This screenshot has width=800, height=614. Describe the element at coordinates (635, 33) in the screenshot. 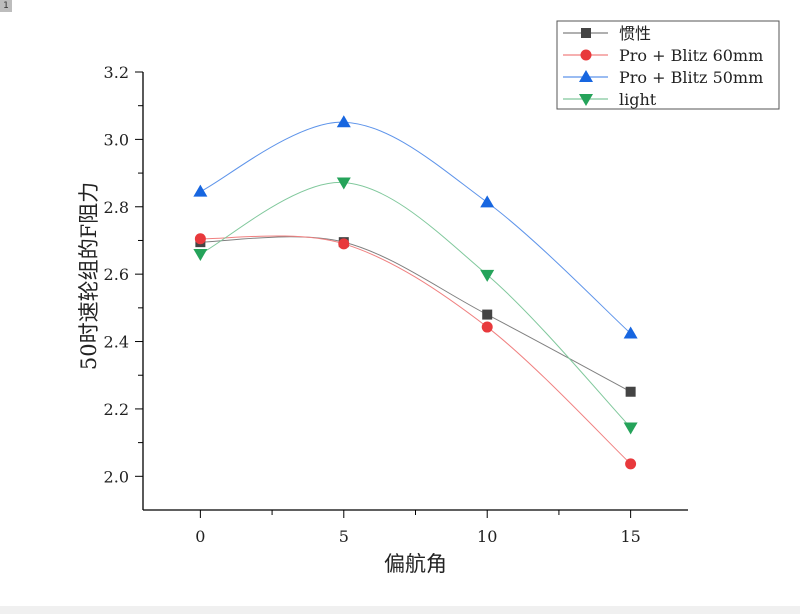

I see `legend-label: 惯性` at that location.